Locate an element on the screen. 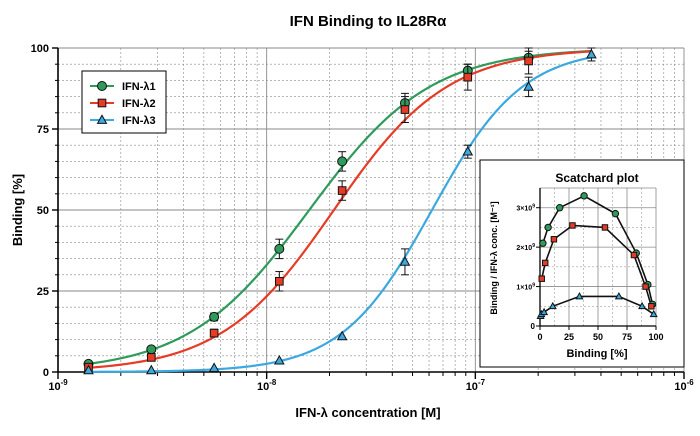  legend: IFN-λ1 IFN-λ2 IFN-λ3 is located at coordinates (124, 102).